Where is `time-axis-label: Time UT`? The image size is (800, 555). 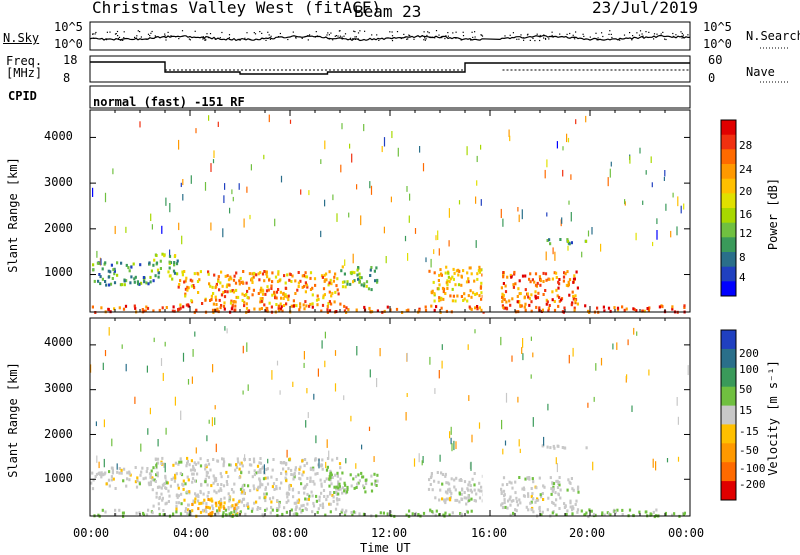
time-axis-label: Time UT is located at coordinates (385, 548).